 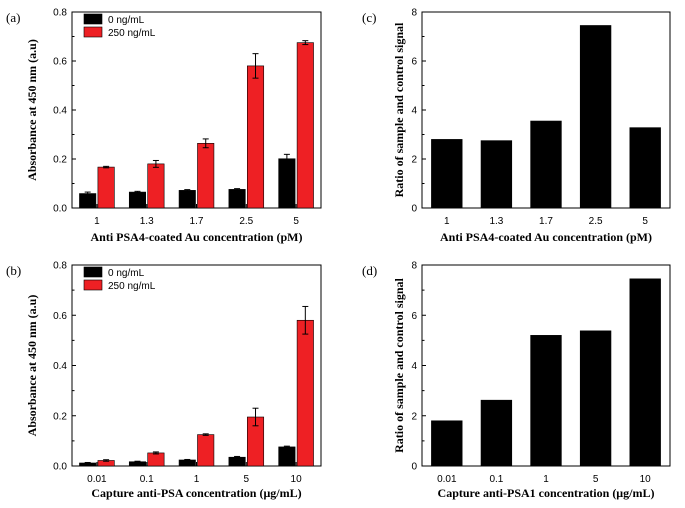 I want to click on panel-label: (d), so click(x=369, y=270).